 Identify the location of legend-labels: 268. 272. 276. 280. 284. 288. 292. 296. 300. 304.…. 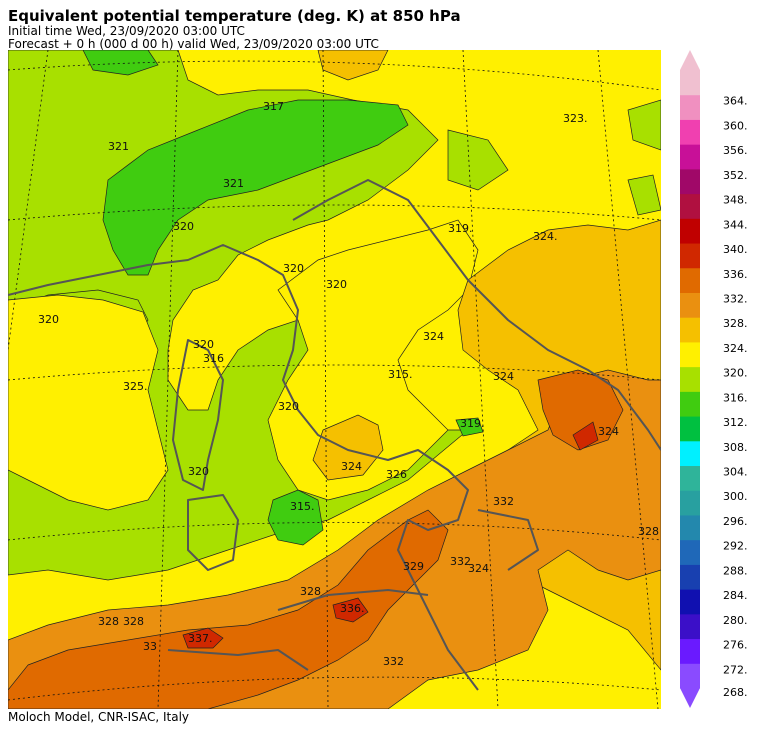
(735, 397).